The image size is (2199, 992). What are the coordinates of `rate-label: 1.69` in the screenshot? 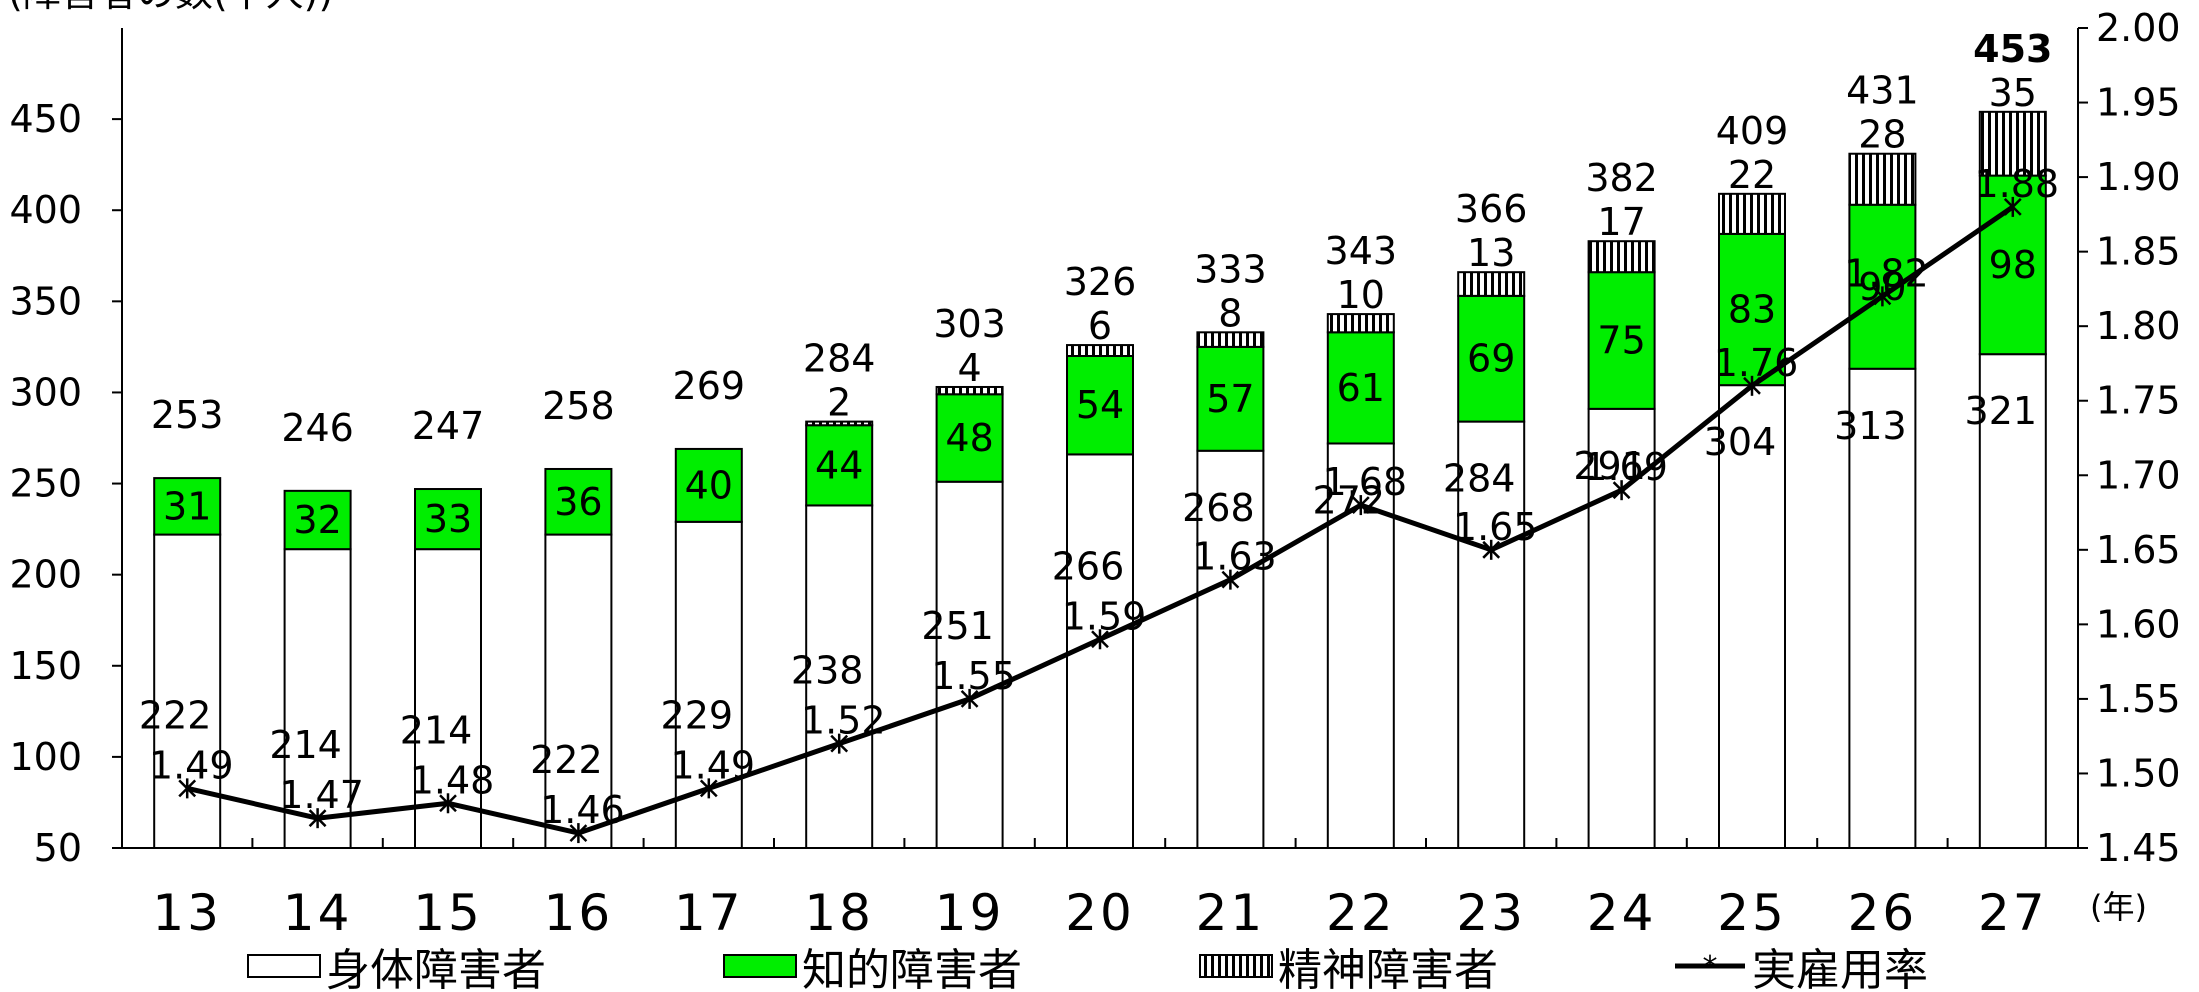 It's located at (1625, 467).